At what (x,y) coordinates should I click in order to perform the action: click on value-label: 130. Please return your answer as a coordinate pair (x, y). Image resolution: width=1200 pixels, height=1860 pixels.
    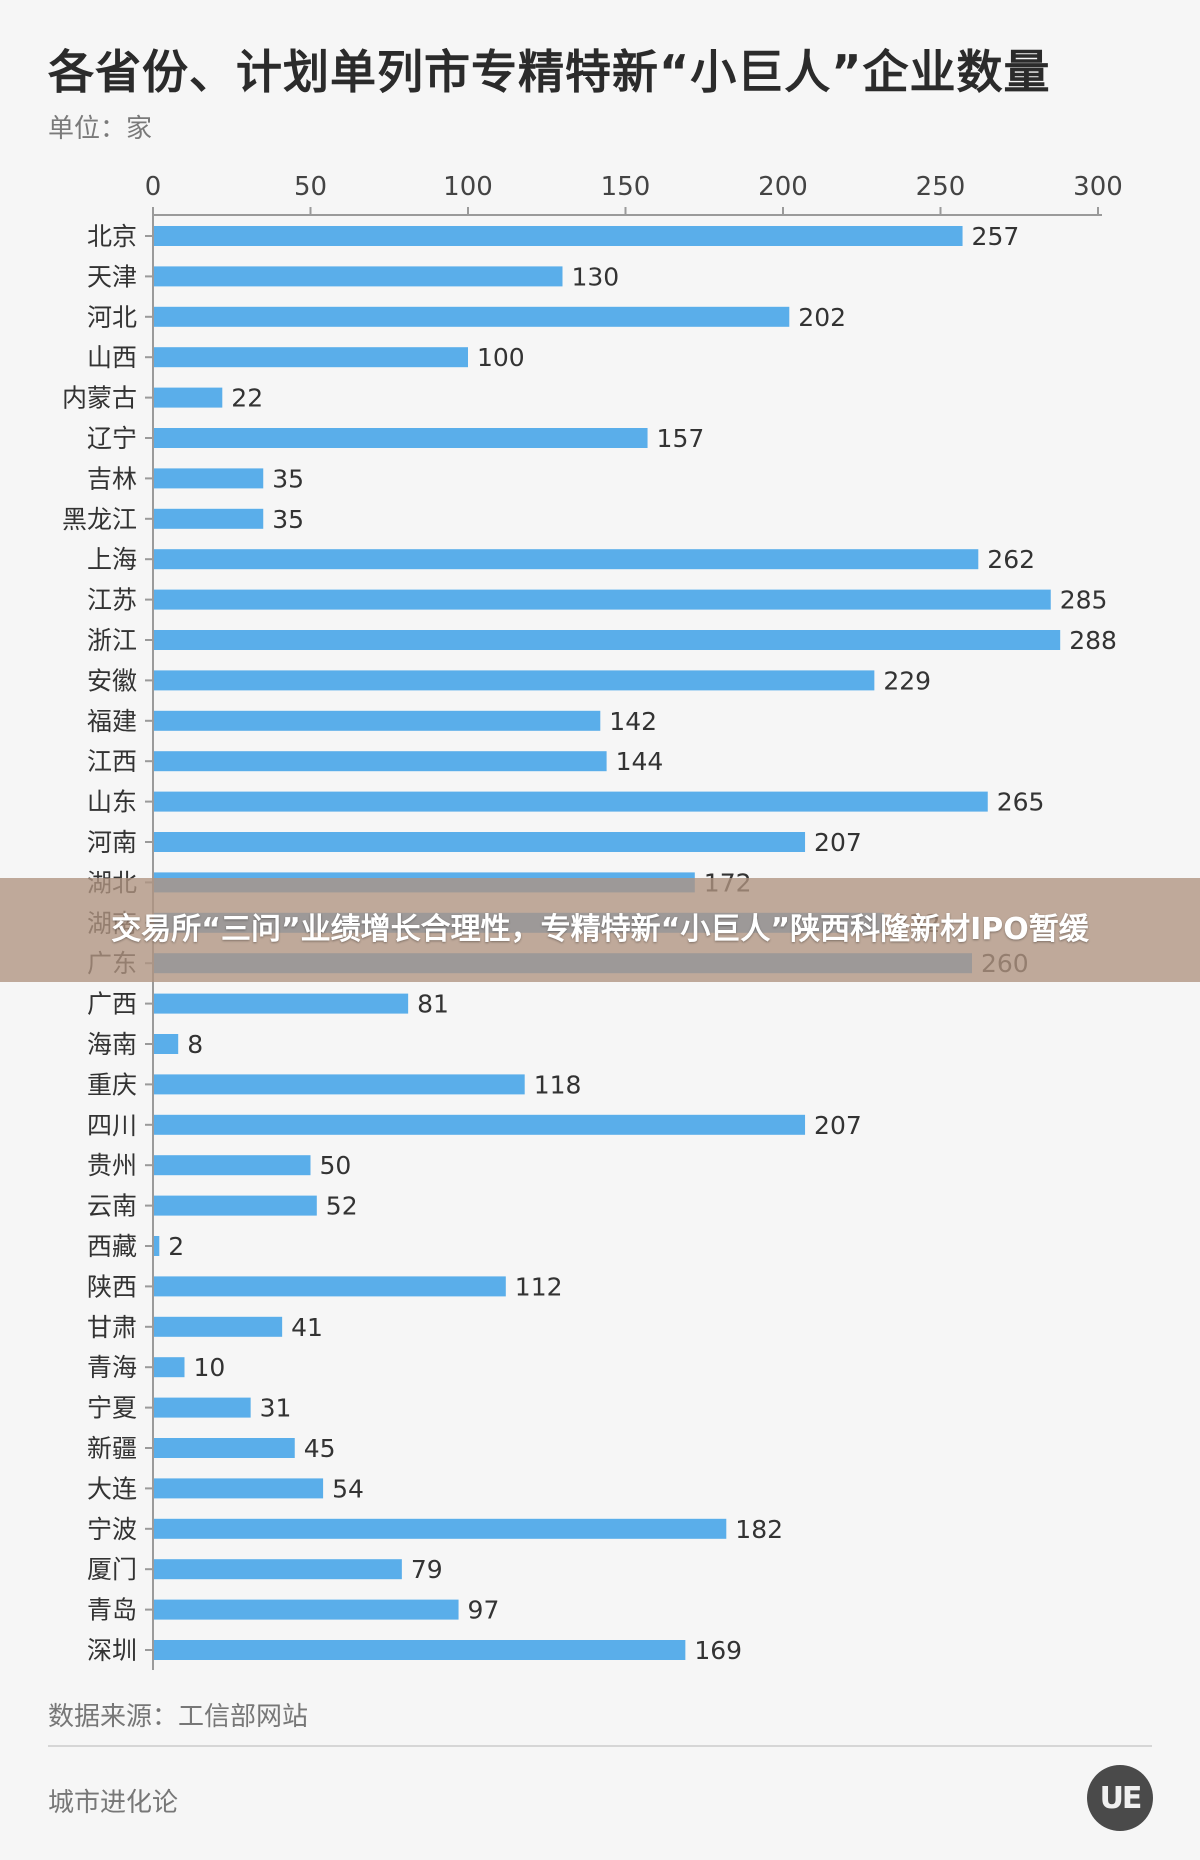
    Looking at the image, I should click on (596, 276).